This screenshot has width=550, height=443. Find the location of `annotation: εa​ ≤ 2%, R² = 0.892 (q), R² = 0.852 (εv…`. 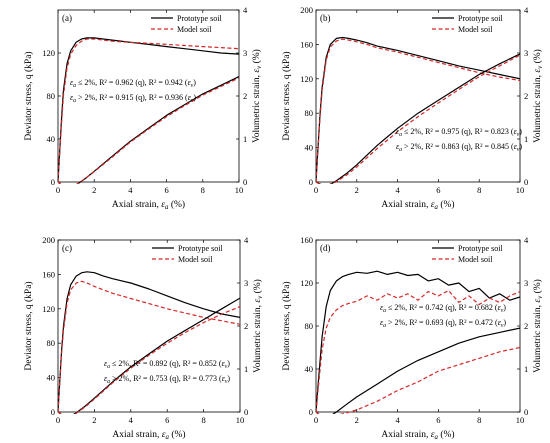

annotation: εa​ ≤ 2%, R² = 0.892 (q), R² = 0.852 (εv… is located at coordinates (167, 364).